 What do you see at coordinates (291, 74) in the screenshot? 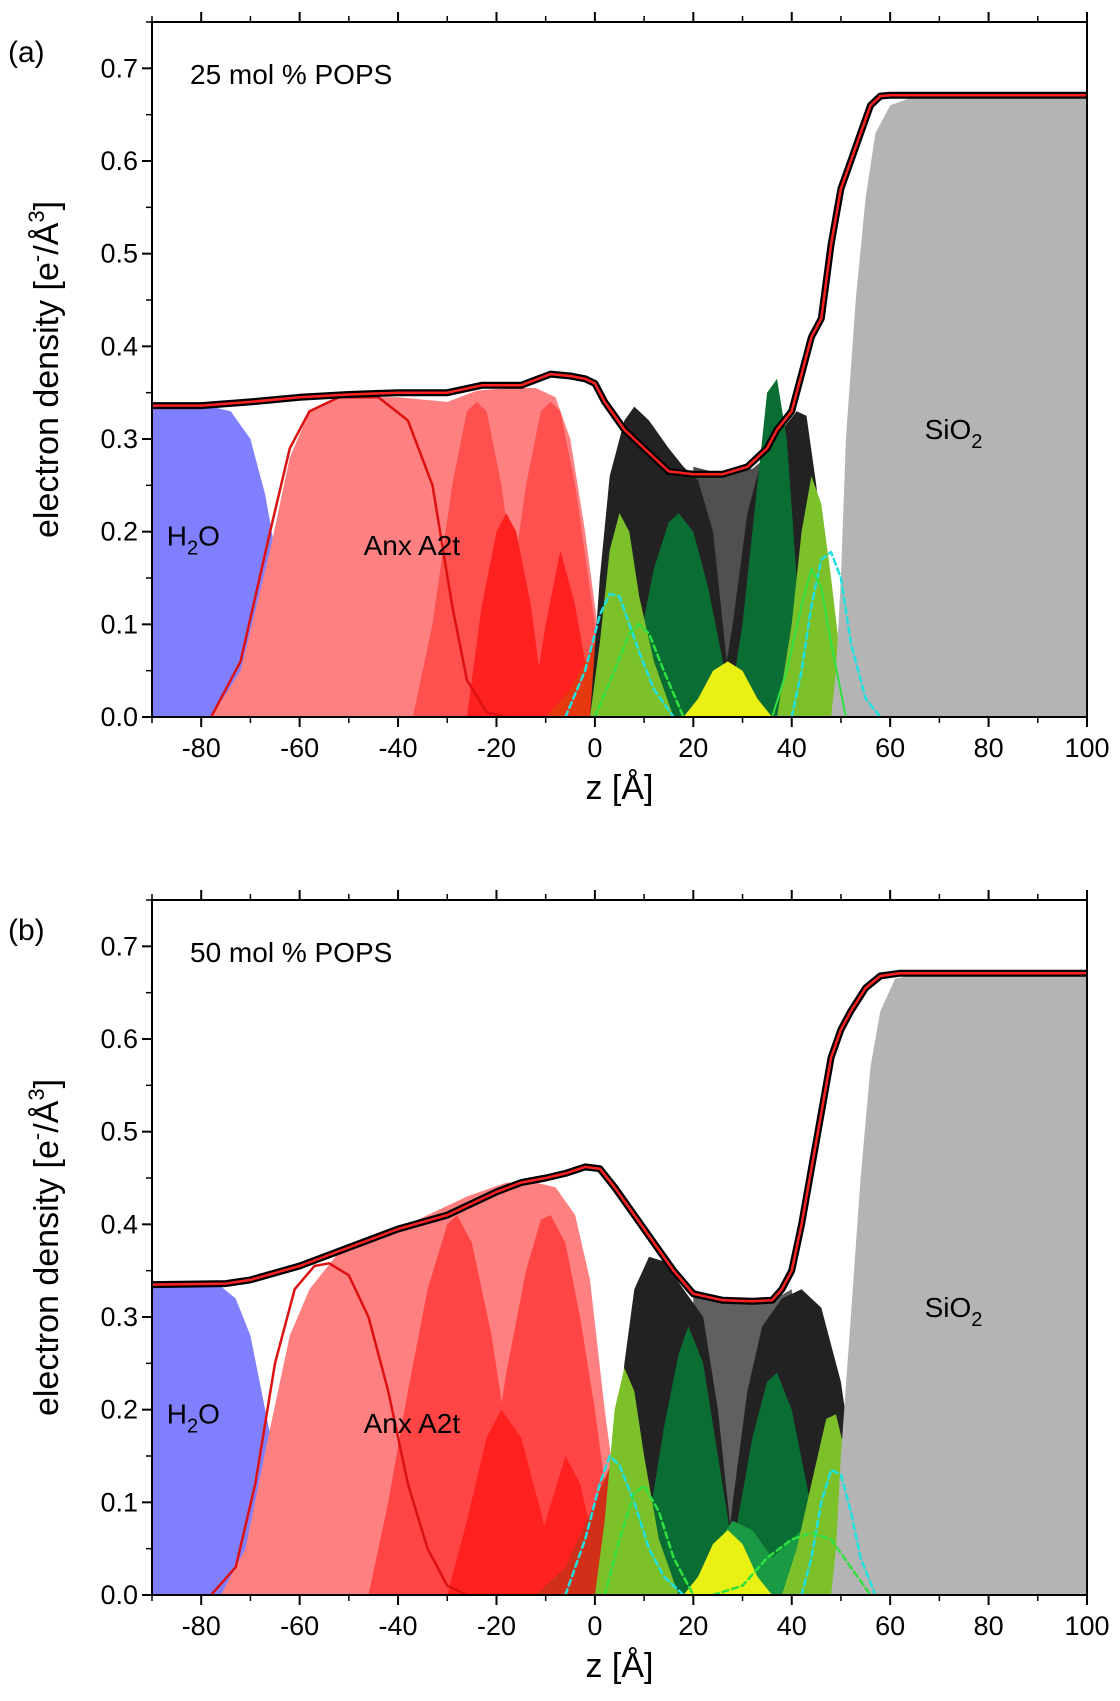
I see `chart-title: 25 mol % POPS` at bounding box center [291, 74].